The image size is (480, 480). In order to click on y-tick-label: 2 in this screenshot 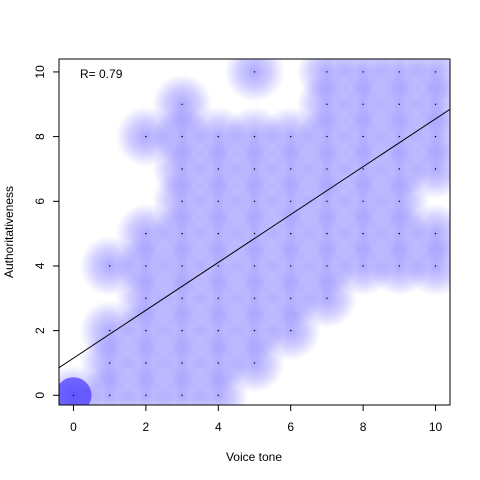, I will do `click(40, 330)`.